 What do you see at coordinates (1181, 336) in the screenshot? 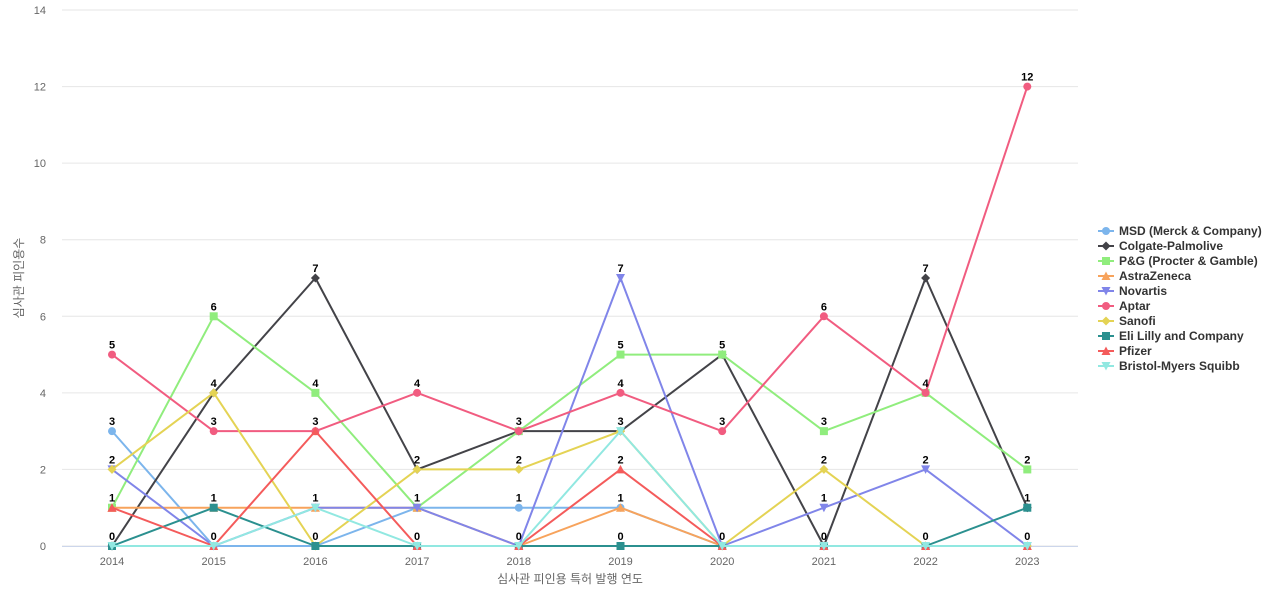
I see `legend-label: Eli Lilly and Company` at bounding box center [1181, 336].